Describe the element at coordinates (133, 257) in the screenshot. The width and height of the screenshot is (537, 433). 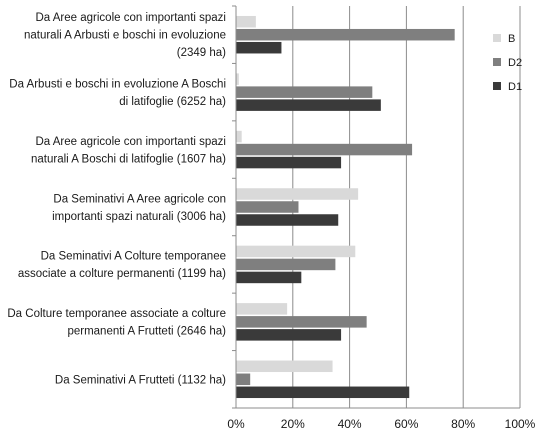
I see `category-label-line: Da Seminativi A Colture temporanee` at that location.